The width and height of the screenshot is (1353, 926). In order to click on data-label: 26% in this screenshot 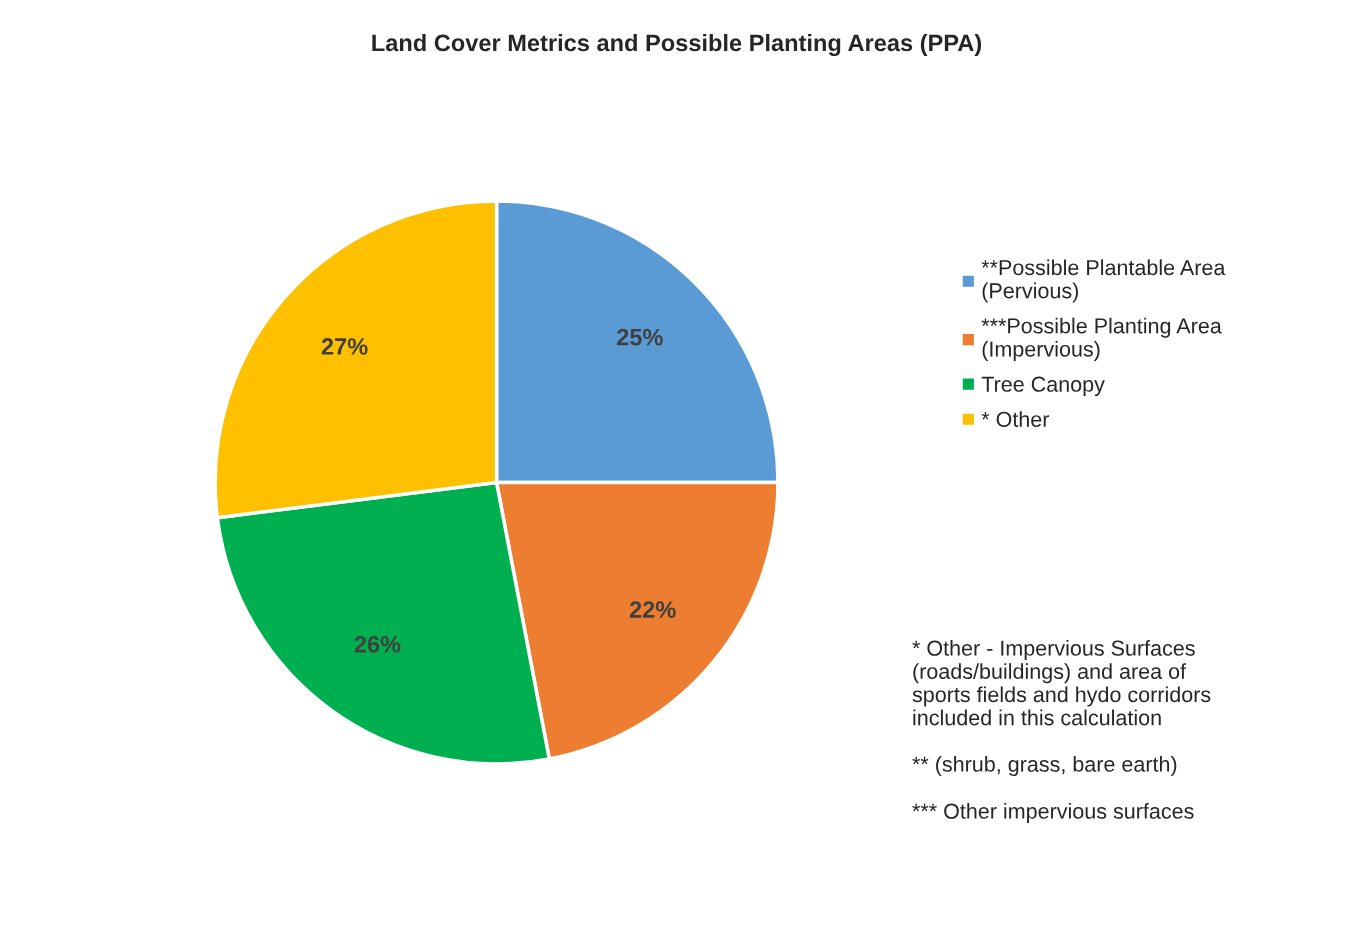, I will do `click(377, 644)`.